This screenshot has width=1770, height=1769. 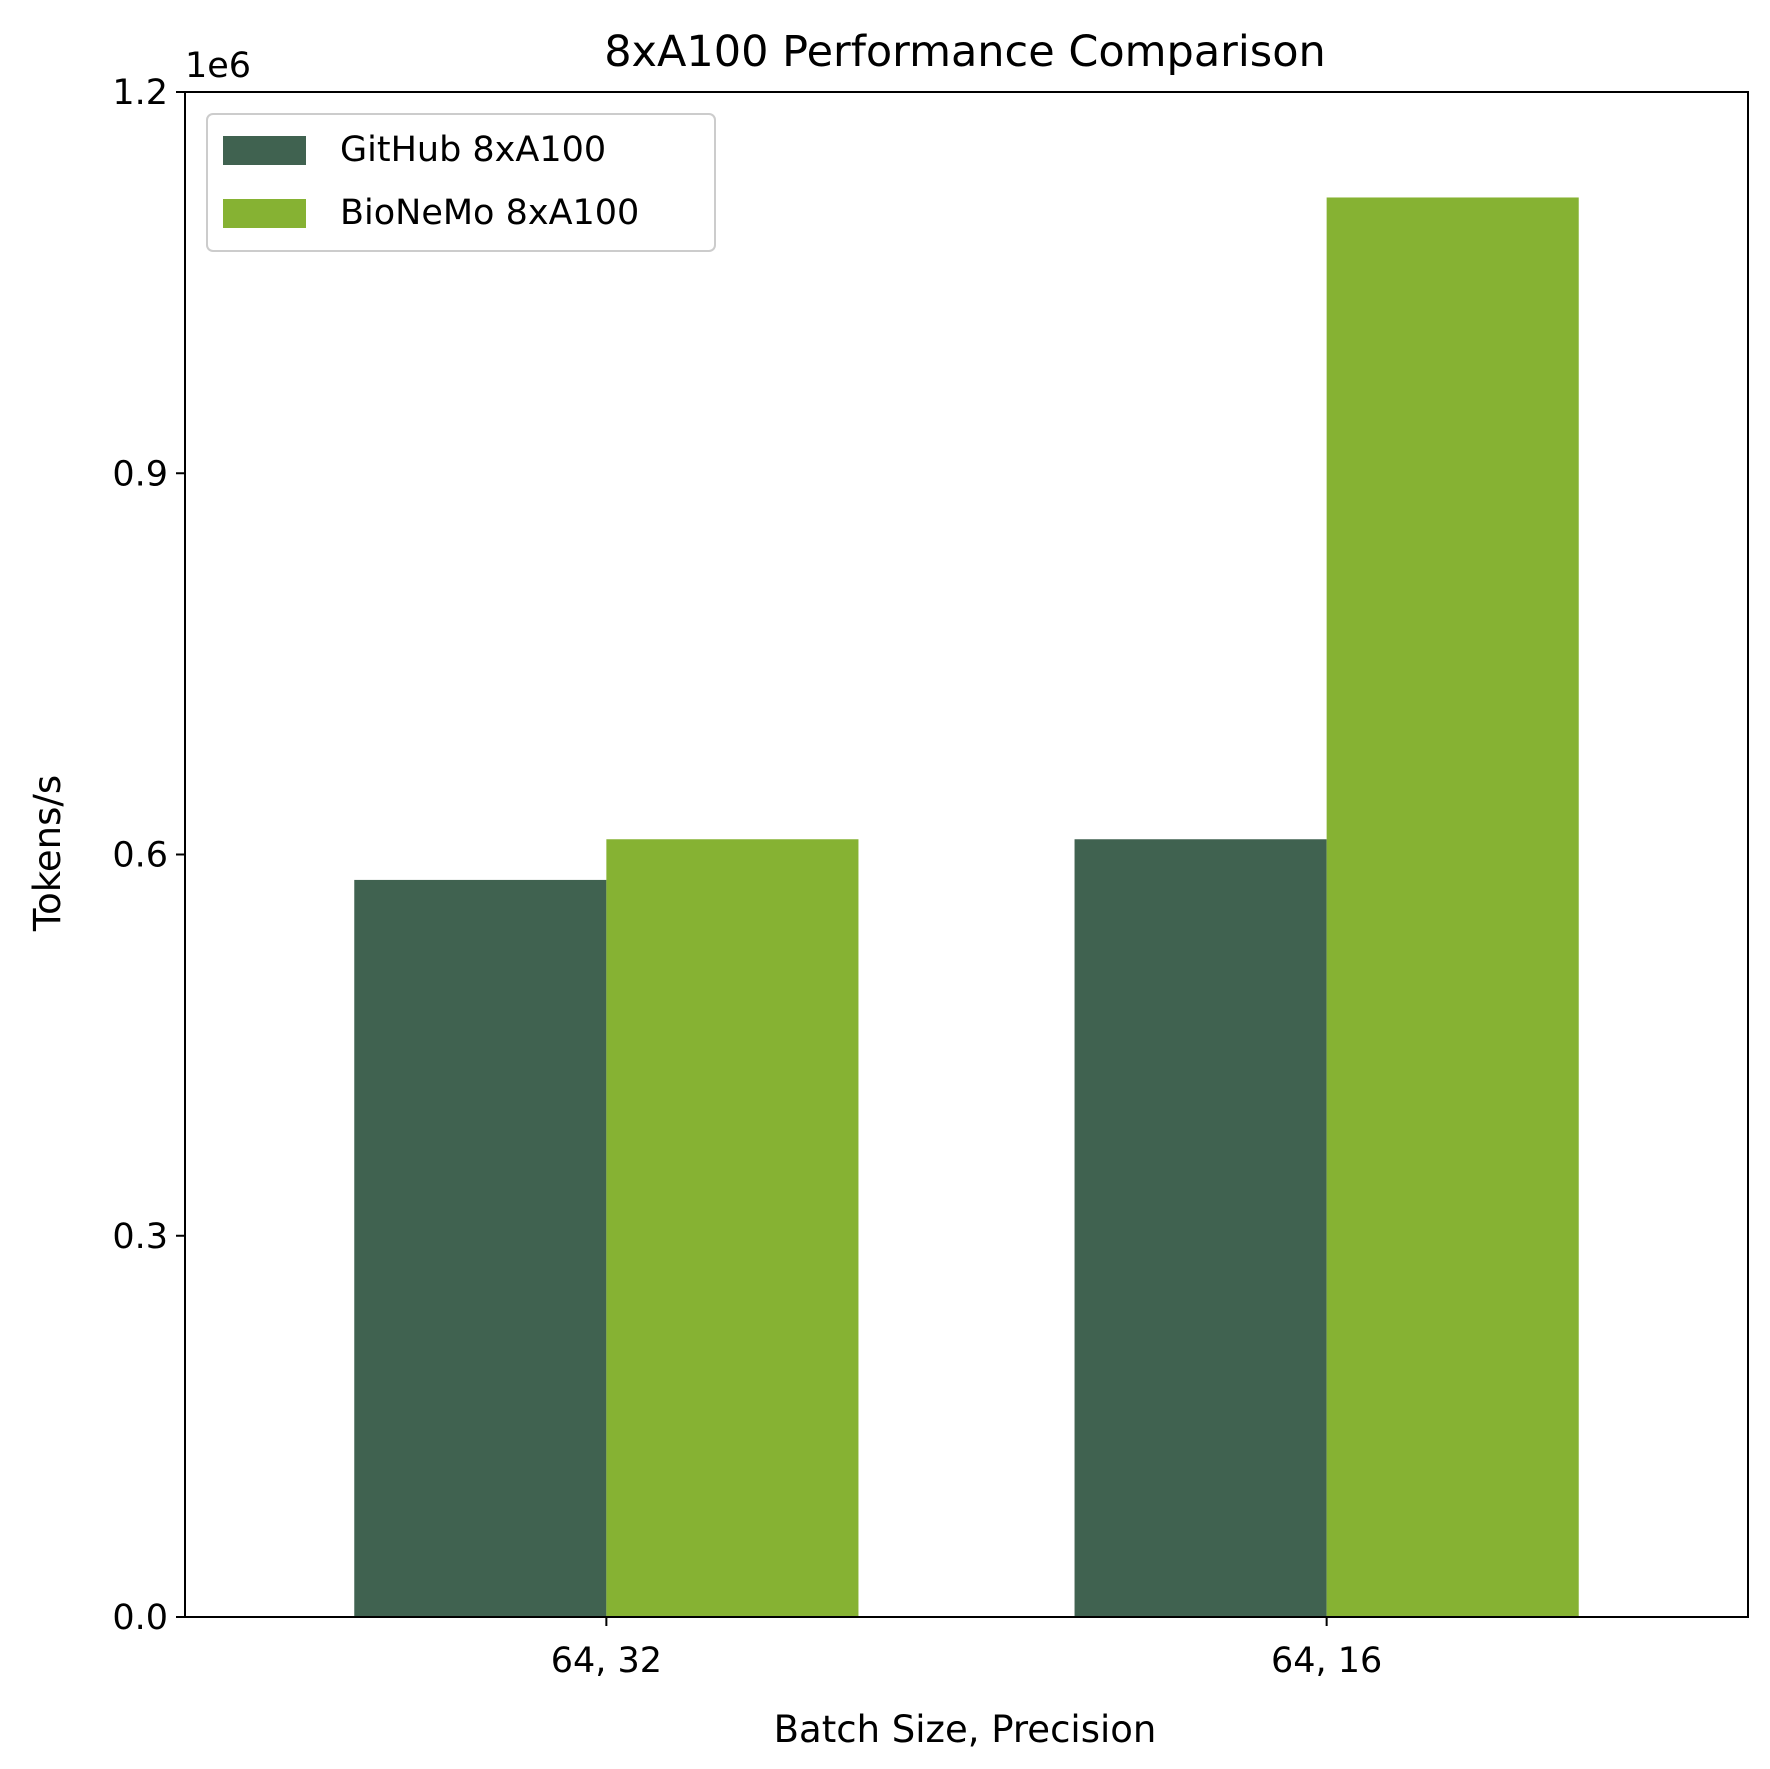 What do you see at coordinates (473, 150) in the screenshot?
I see `legend-label-github: GitHub 8xA100` at bounding box center [473, 150].